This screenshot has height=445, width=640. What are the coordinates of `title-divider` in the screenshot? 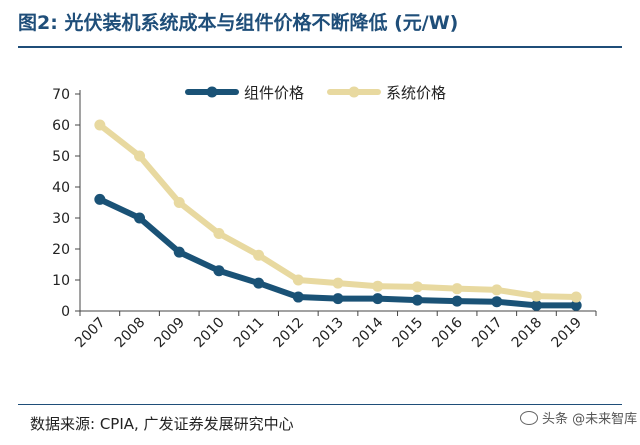 It's located at (320, 47).